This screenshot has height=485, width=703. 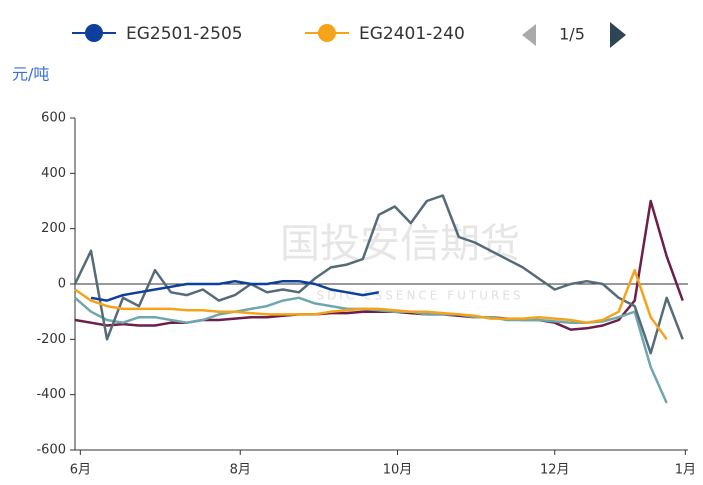 I want to click on watermark: 国投安信期货, so click(x=400, y=244).